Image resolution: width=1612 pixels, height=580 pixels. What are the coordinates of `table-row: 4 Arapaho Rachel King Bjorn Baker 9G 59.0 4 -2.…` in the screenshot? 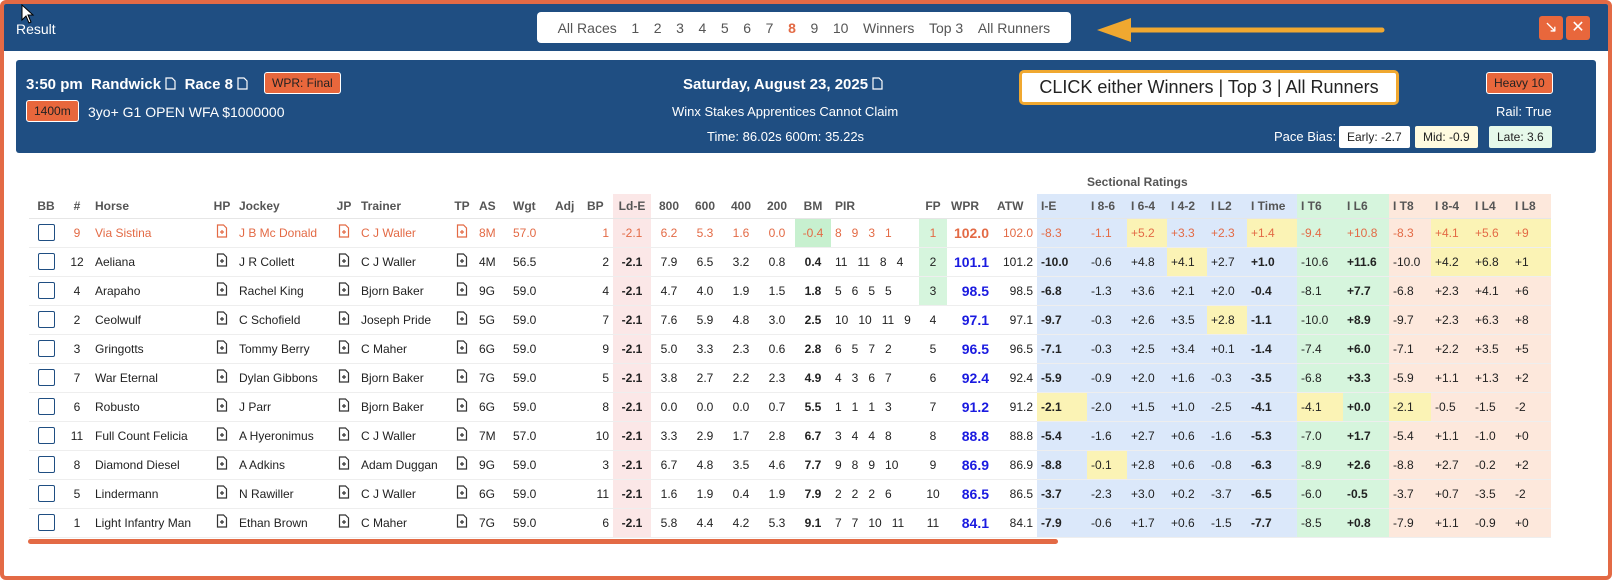 It's located at (790, 291).